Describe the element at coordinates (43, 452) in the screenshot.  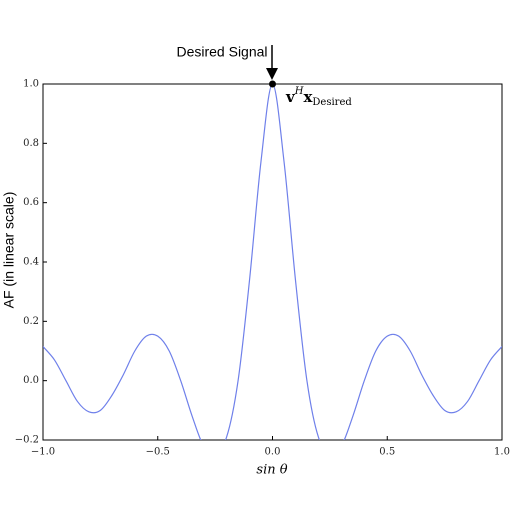
I see `x-tick-label: −1.0` at that location.